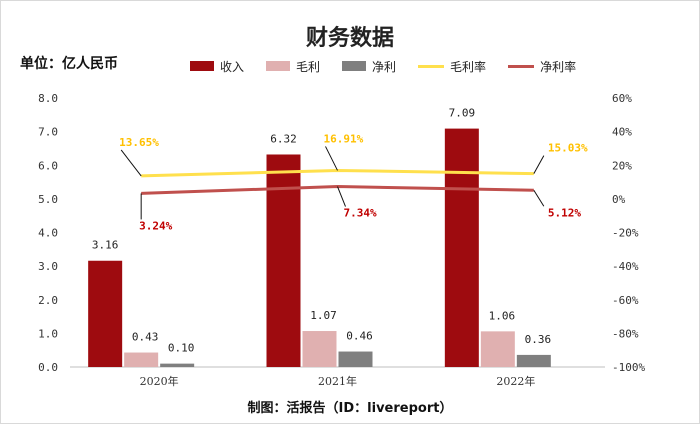  What do you see at coordinates (283, 138) in the screenshot?
I see `bar-data-label: 6.32` at bounding box center [283, 138].